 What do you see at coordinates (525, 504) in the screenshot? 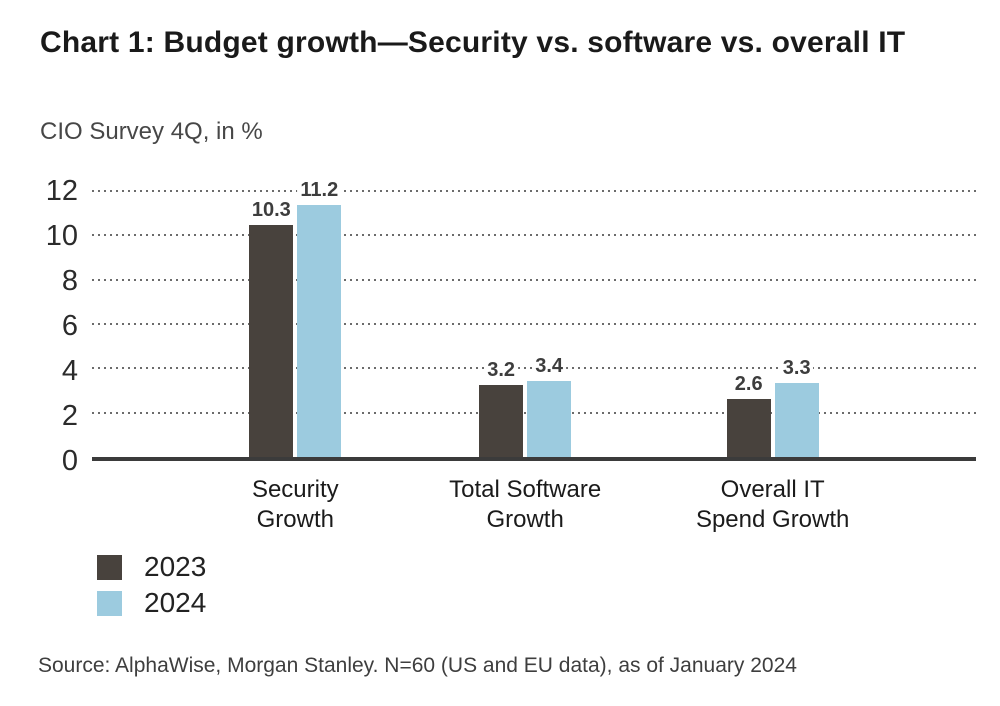
I see `category-label: Total Software Growth` at bounding box center [525, 504].